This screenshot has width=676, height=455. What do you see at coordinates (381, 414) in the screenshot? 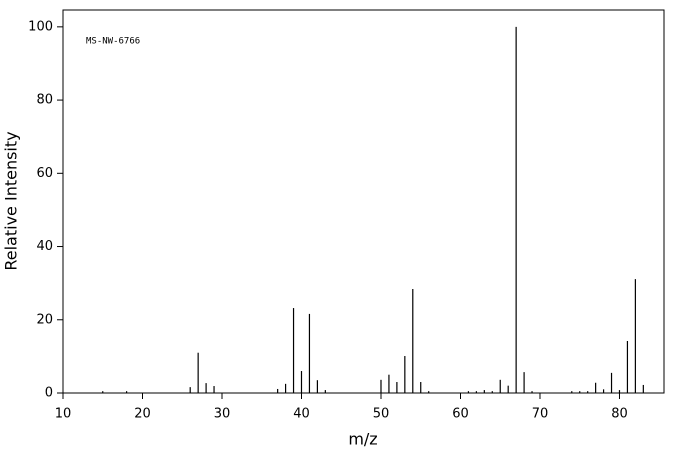
I see `x-tick-label: 50` at bounding box center [381, 414].